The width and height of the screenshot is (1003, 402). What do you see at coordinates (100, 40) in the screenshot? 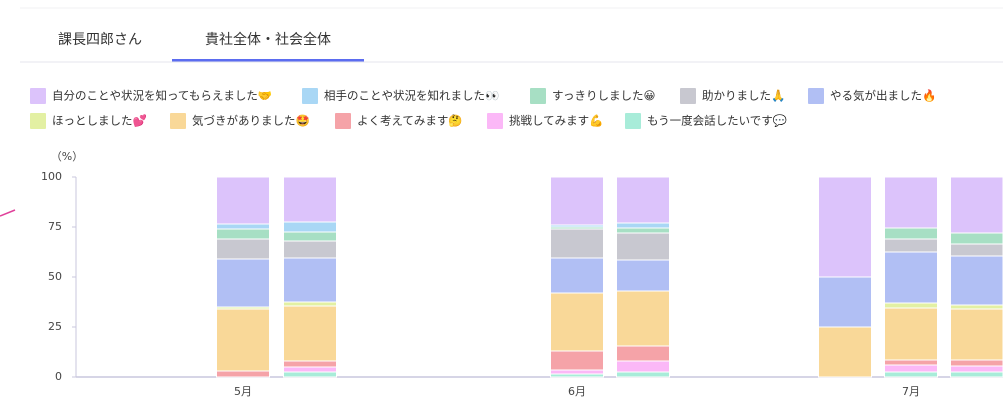
I see `tab: 課長四郎さん` at bounding box center [100, 40].